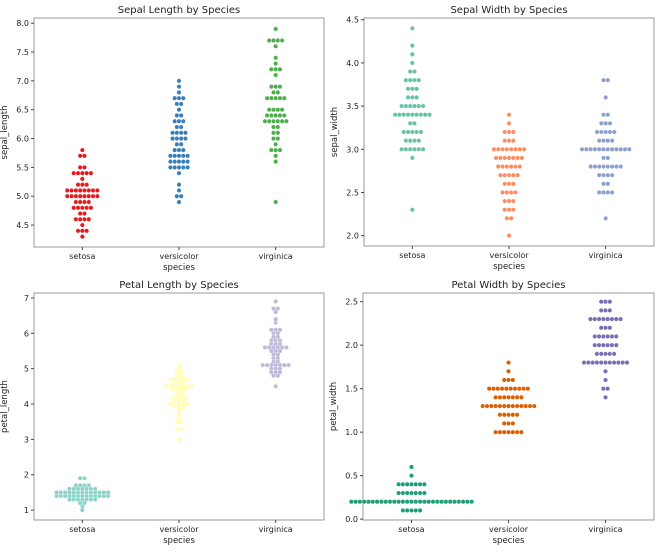 Image resolution: width=660 pixels, height=554 pixels. Describe the element at coordinates (179, 256) in the screenshot. I see `x-tick-label: versicolor` at that location.